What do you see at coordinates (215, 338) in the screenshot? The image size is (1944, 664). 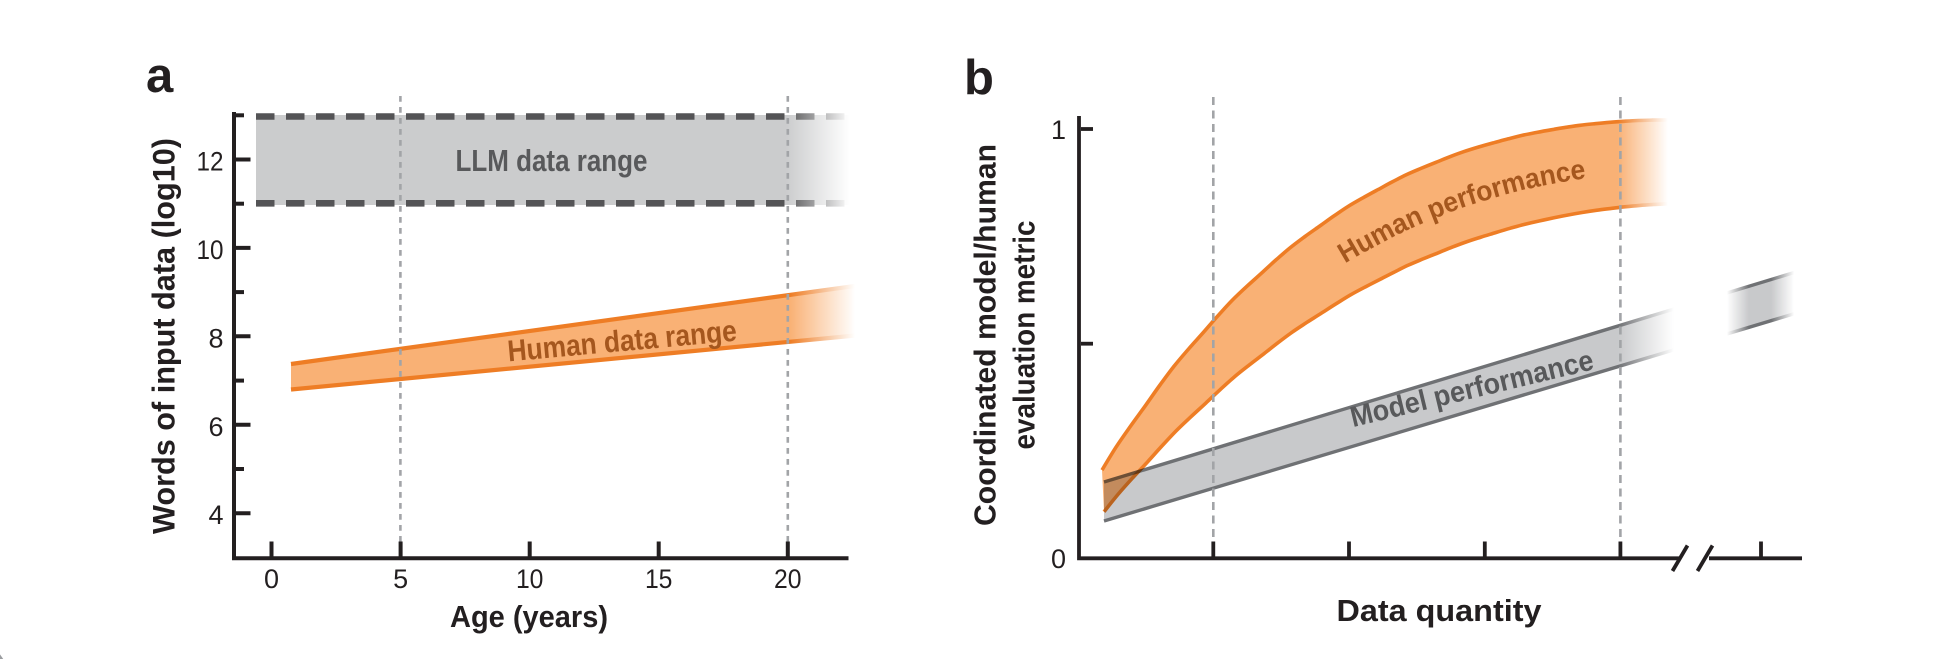 I see `svg-text: 8` at bounding box center [215, 338].